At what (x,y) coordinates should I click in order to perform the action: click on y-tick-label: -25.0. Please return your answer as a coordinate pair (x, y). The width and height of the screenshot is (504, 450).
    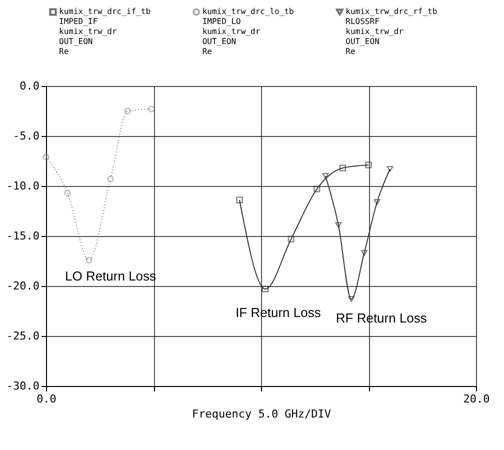
    Looking at the image, I should click on (23, 336).